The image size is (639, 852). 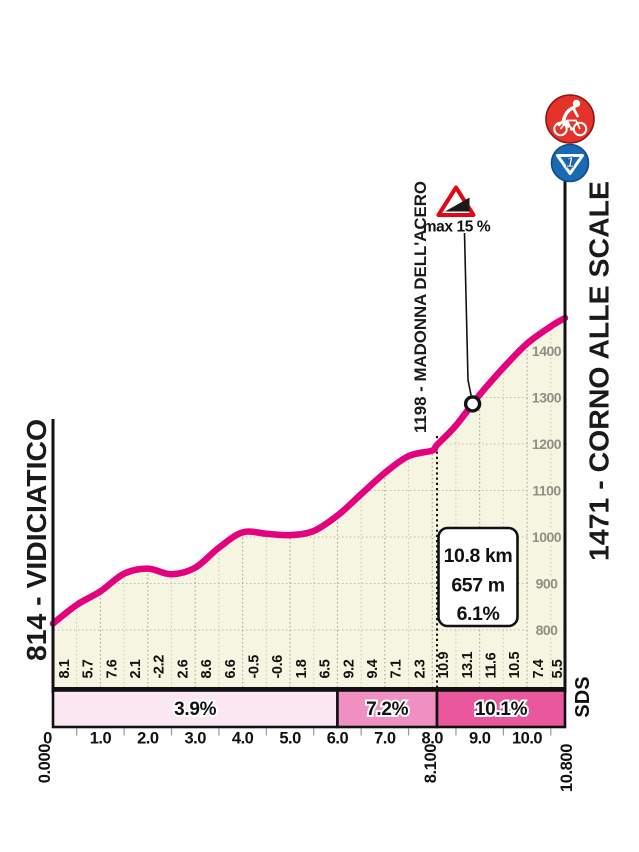 I want to click on gradient-value: 6.5, so click(x=326, y=668).